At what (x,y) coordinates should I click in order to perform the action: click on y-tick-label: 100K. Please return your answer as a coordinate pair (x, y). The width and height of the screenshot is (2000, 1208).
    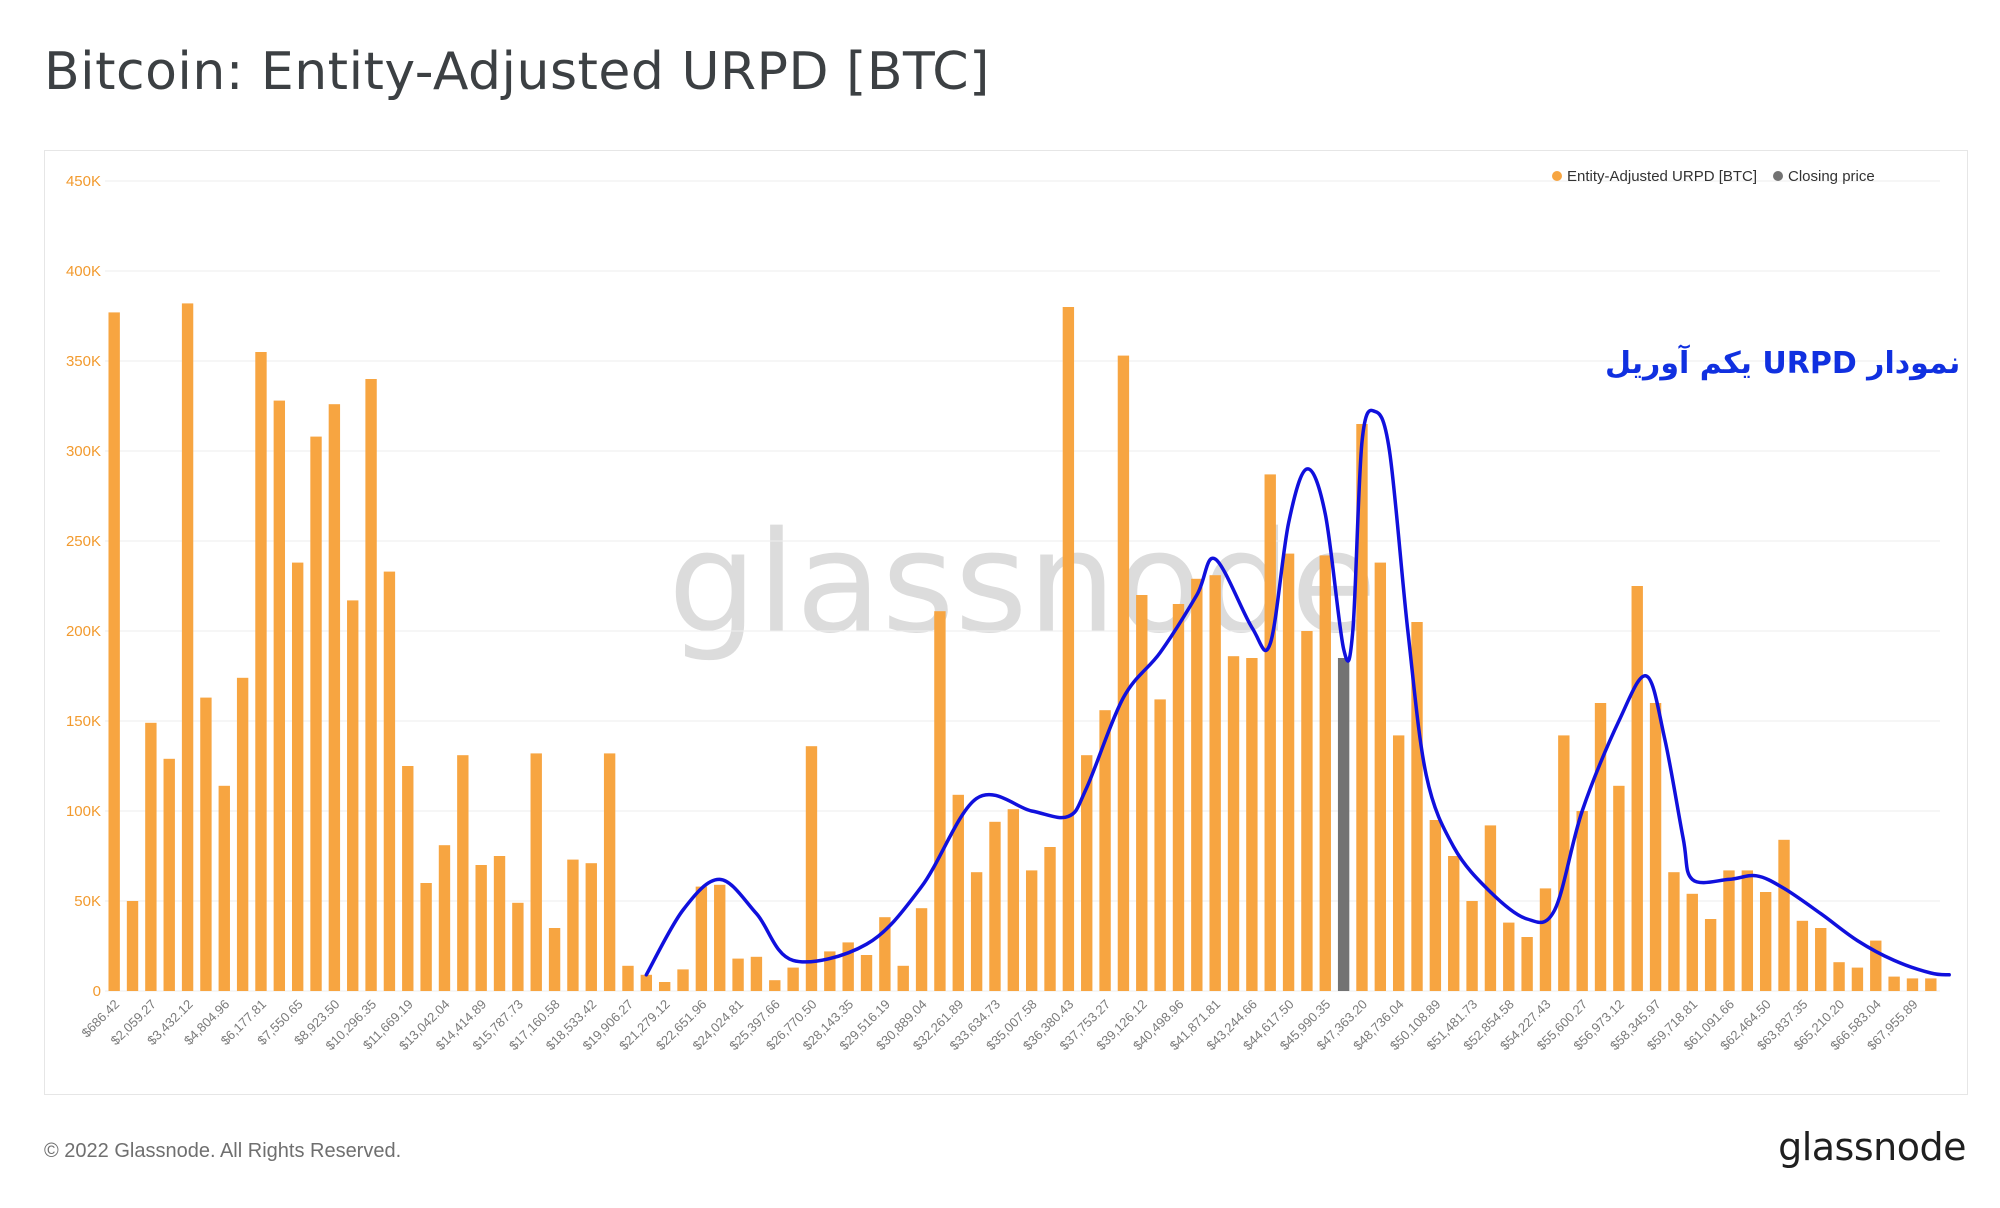
    Looking at the image, I should click on (83, 811).